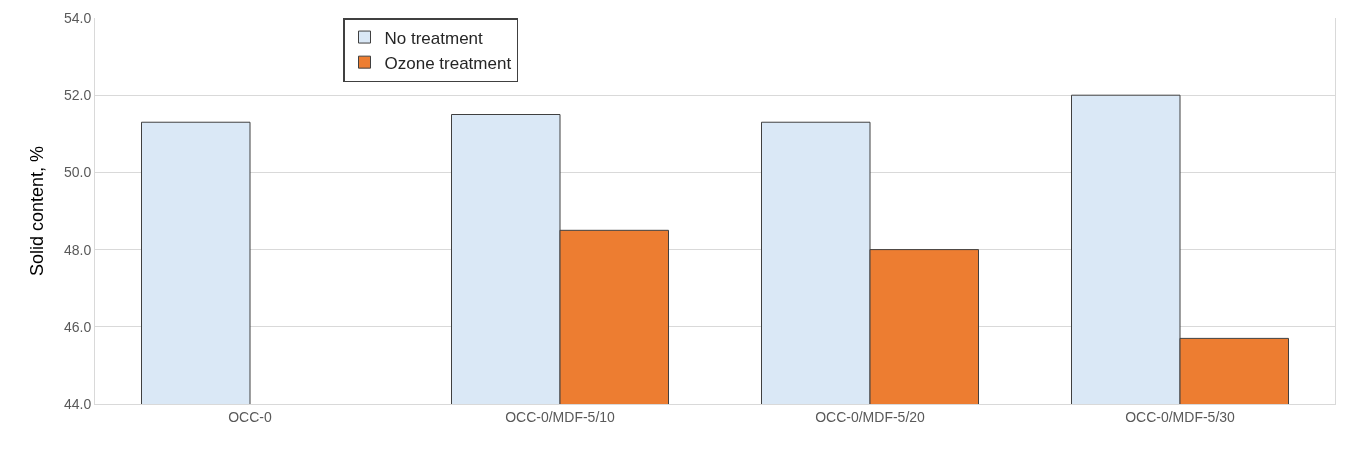 The width and height of the screenshot is (1347, 454). I want to click on x-tick-label: OCC-0/MDF-5/20, so click(870, 416).